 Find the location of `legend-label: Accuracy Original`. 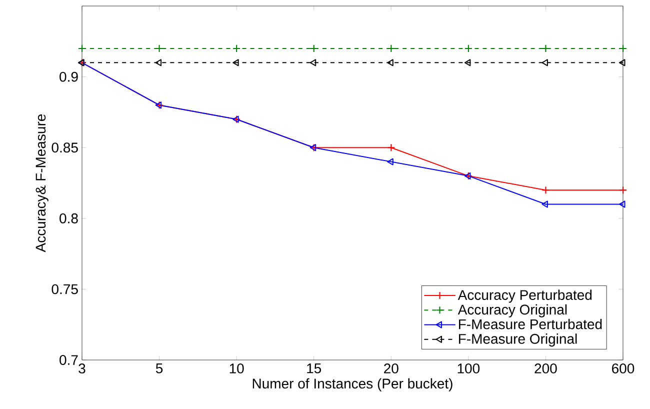

legend-label: Accuracy Original is located at coordinates (512, 311).